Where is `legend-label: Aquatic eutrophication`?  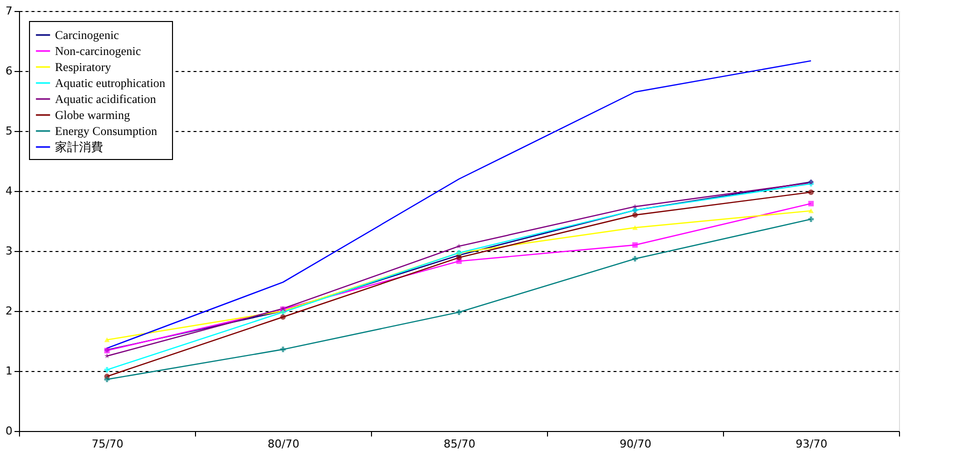
legend-label: Aquatic eutrophication is located at coordinates (110, 83).